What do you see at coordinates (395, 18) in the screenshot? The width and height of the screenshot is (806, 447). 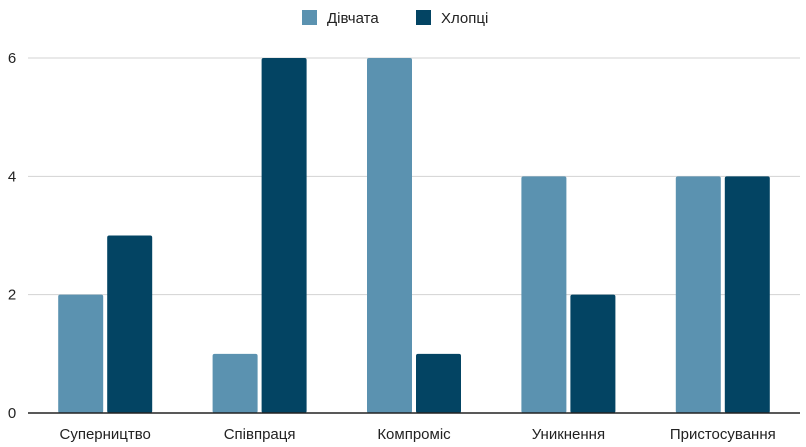 I see `legend: Дівчата Хлопці` at bounding box center [395, 18].